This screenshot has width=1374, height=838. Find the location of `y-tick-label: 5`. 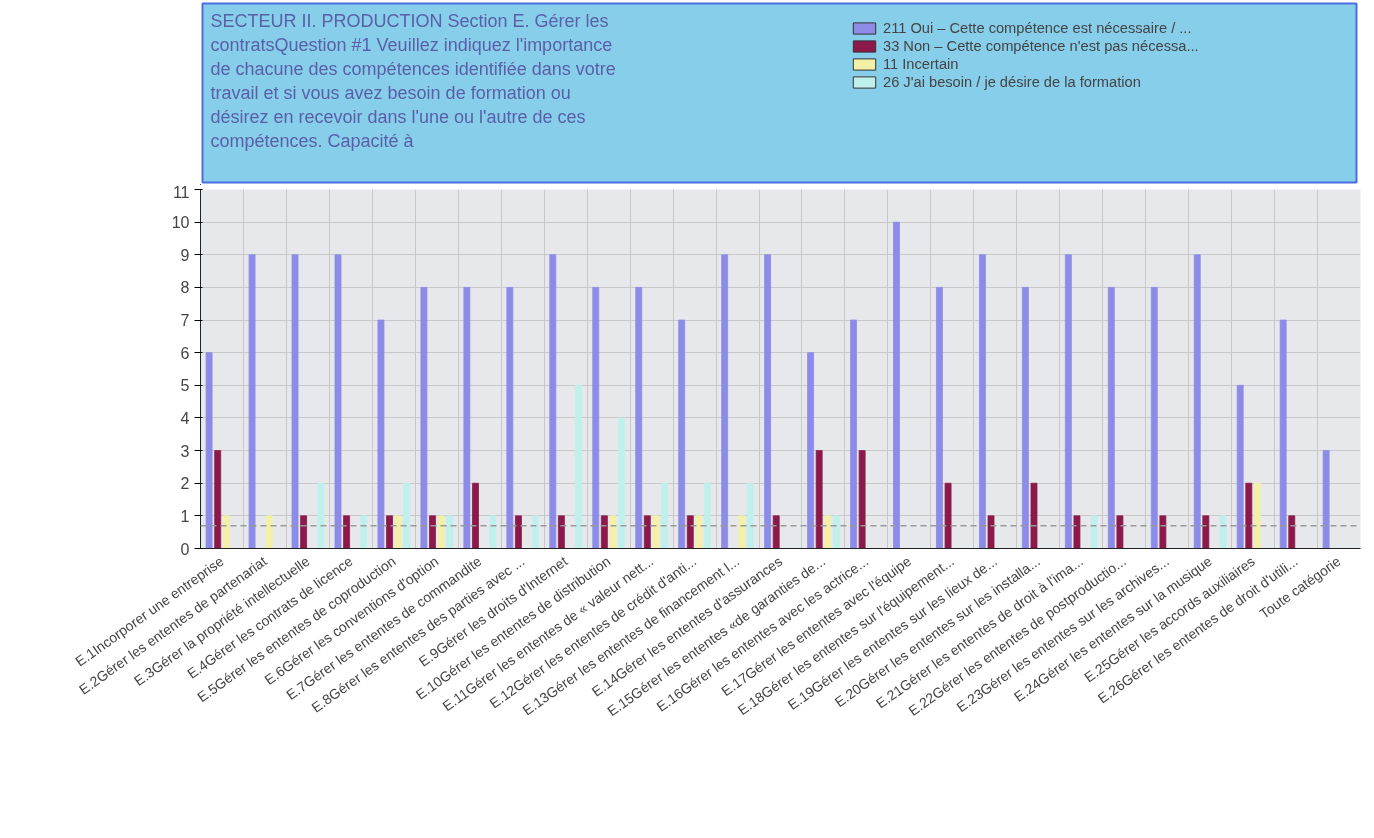

y-tick-label: 5 is located at coordinates (185, 386).